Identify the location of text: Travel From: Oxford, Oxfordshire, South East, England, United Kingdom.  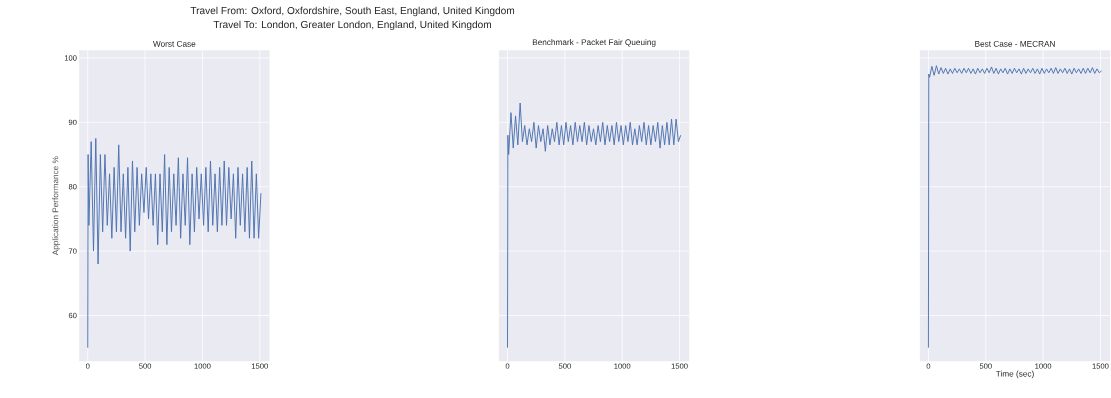
(352, 11).